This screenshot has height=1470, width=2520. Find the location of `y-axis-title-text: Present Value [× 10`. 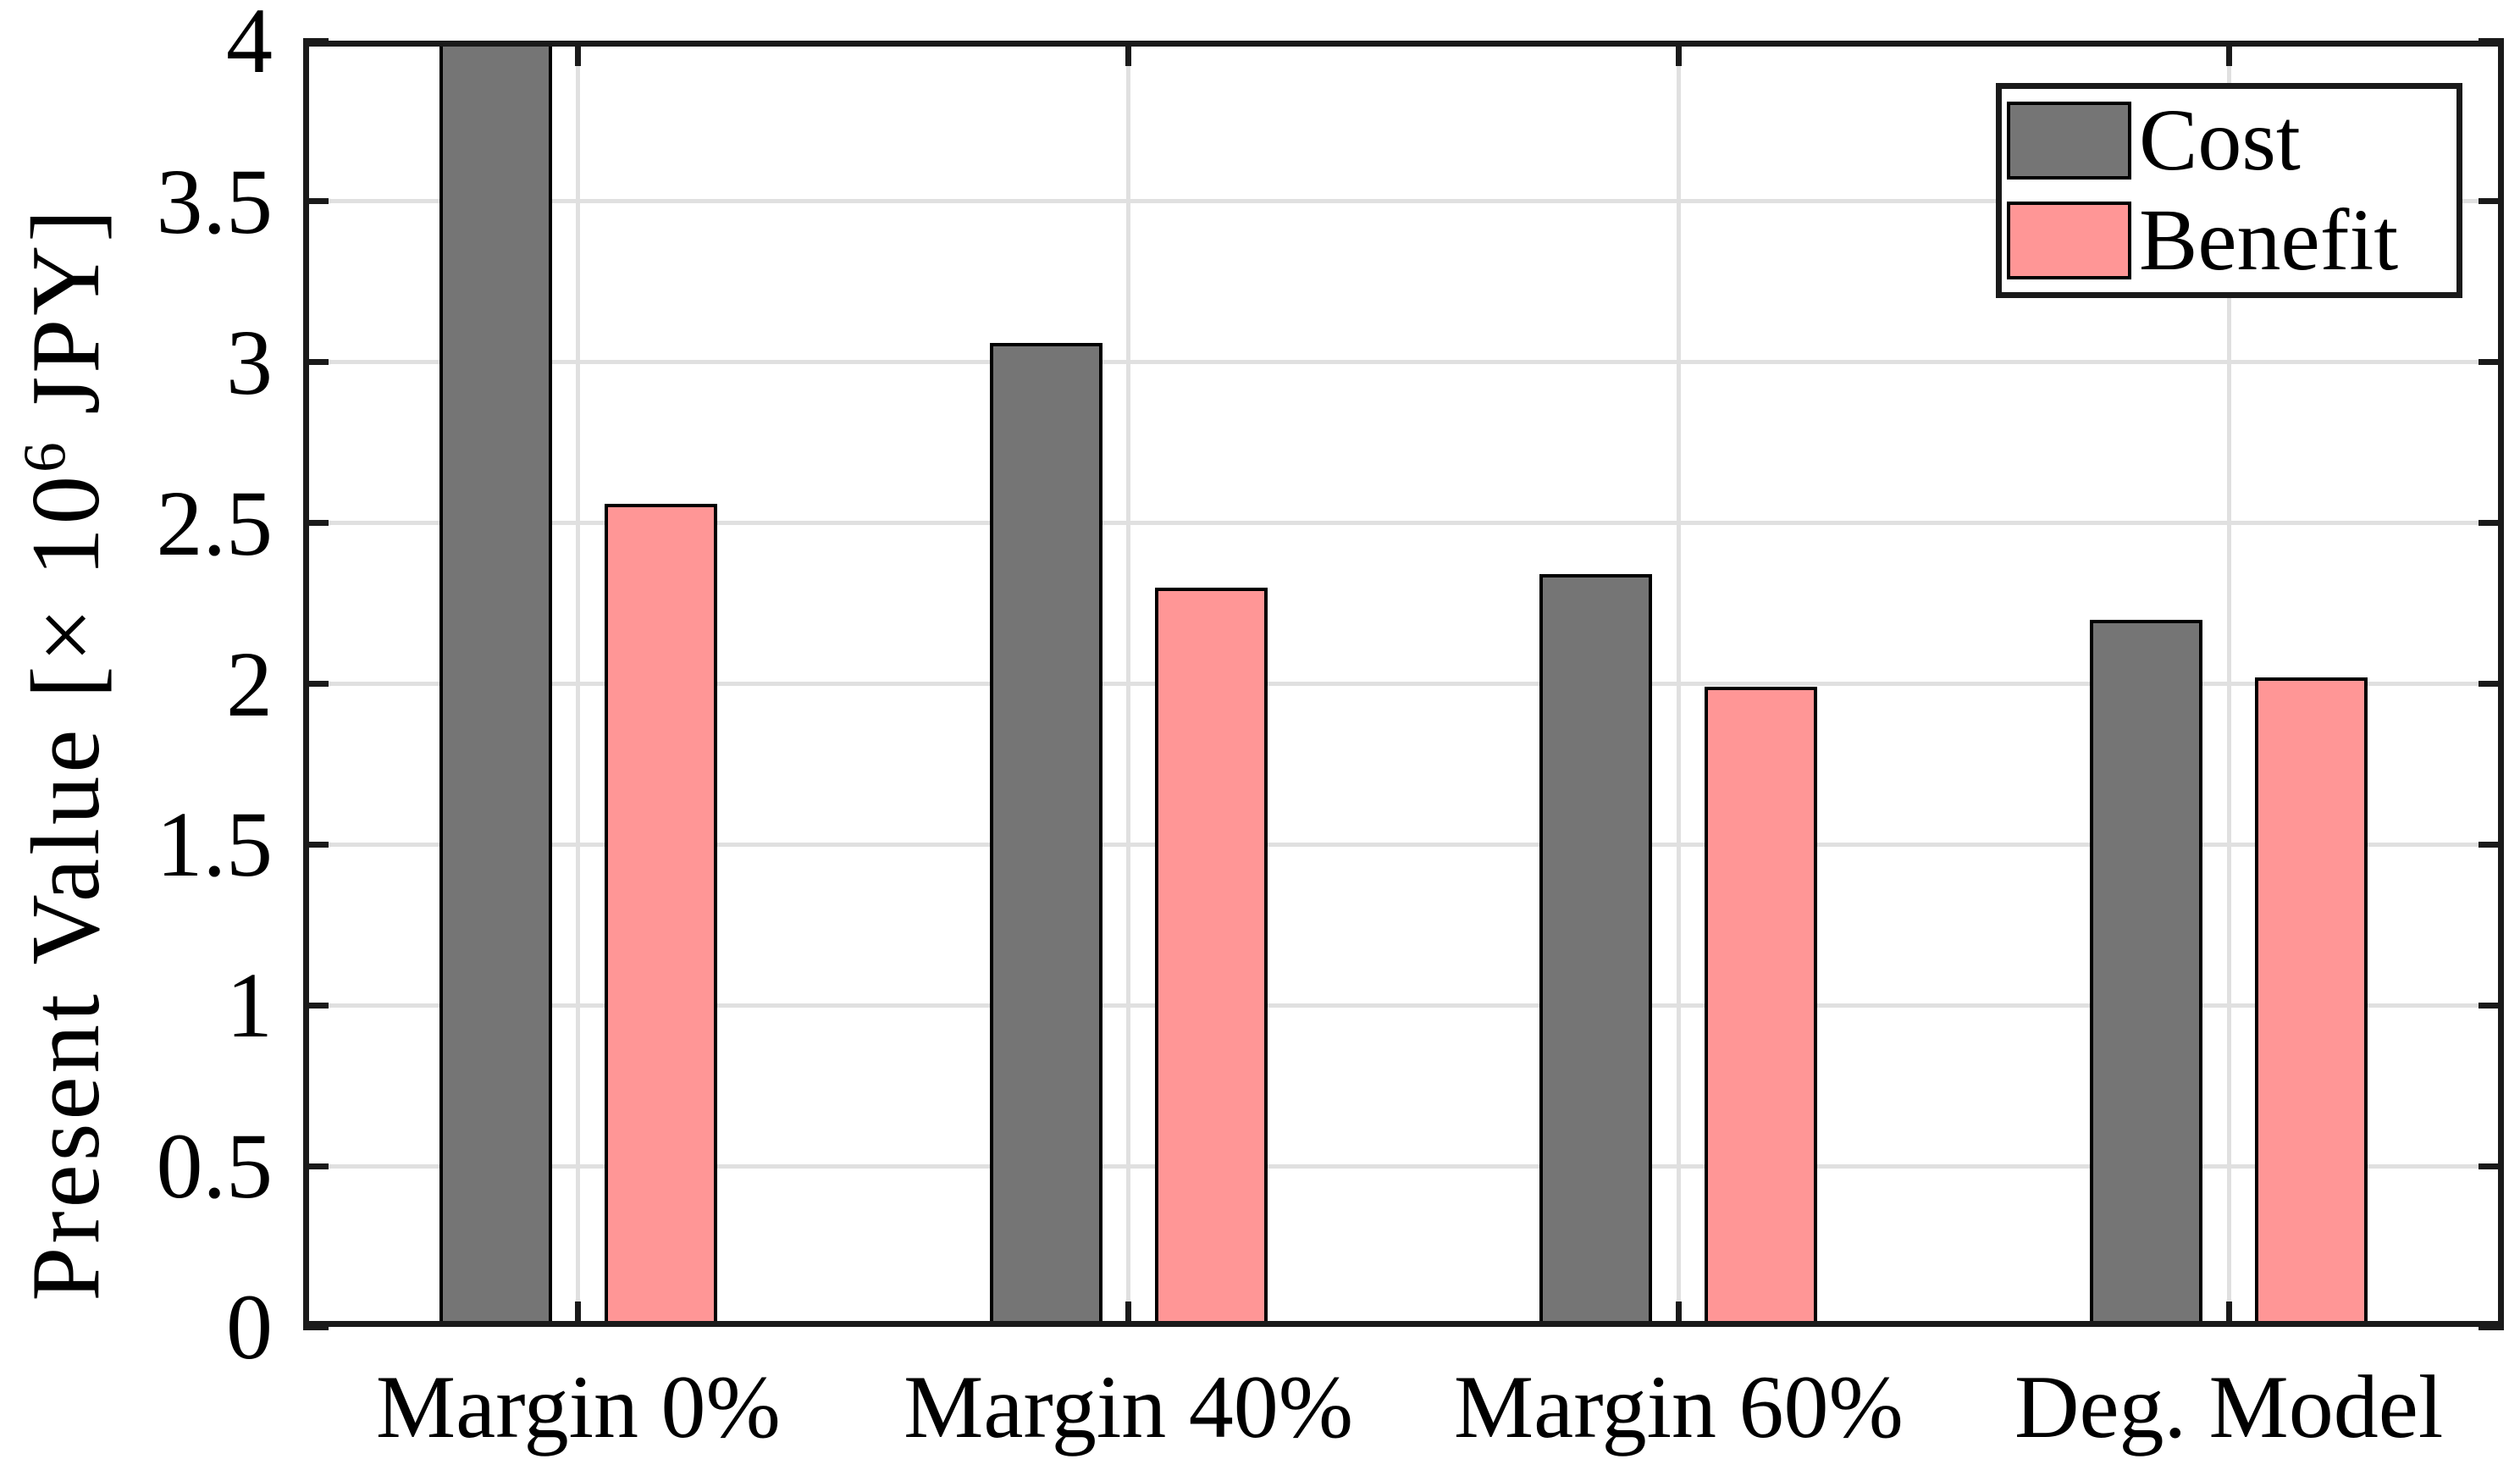

y-axis-title-text: Present Value [× 10 is located at coordinates (65, 887).